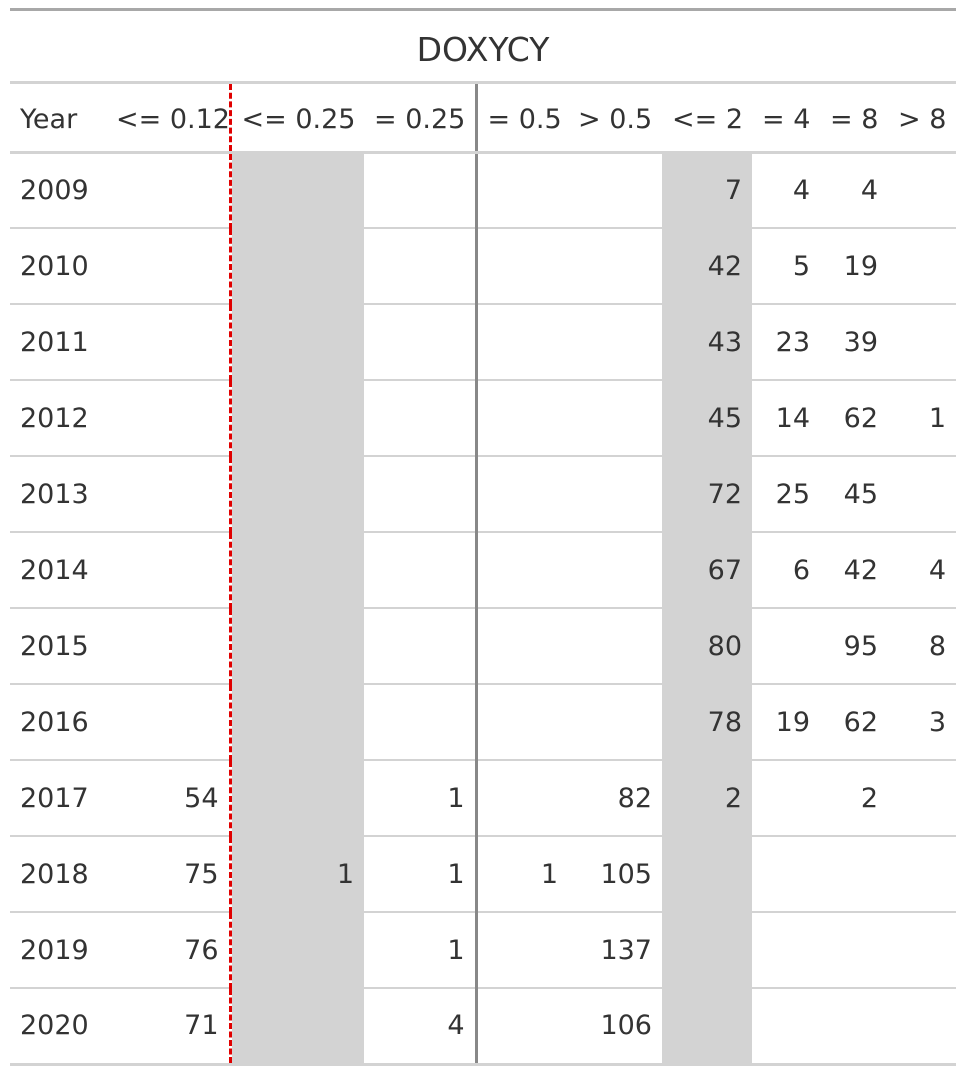 The image size is (966, 1076). What do you see at coordinates (58, 418) in the screenshot?
I see `year-cell: 2012` at bounding box center [58, 418].